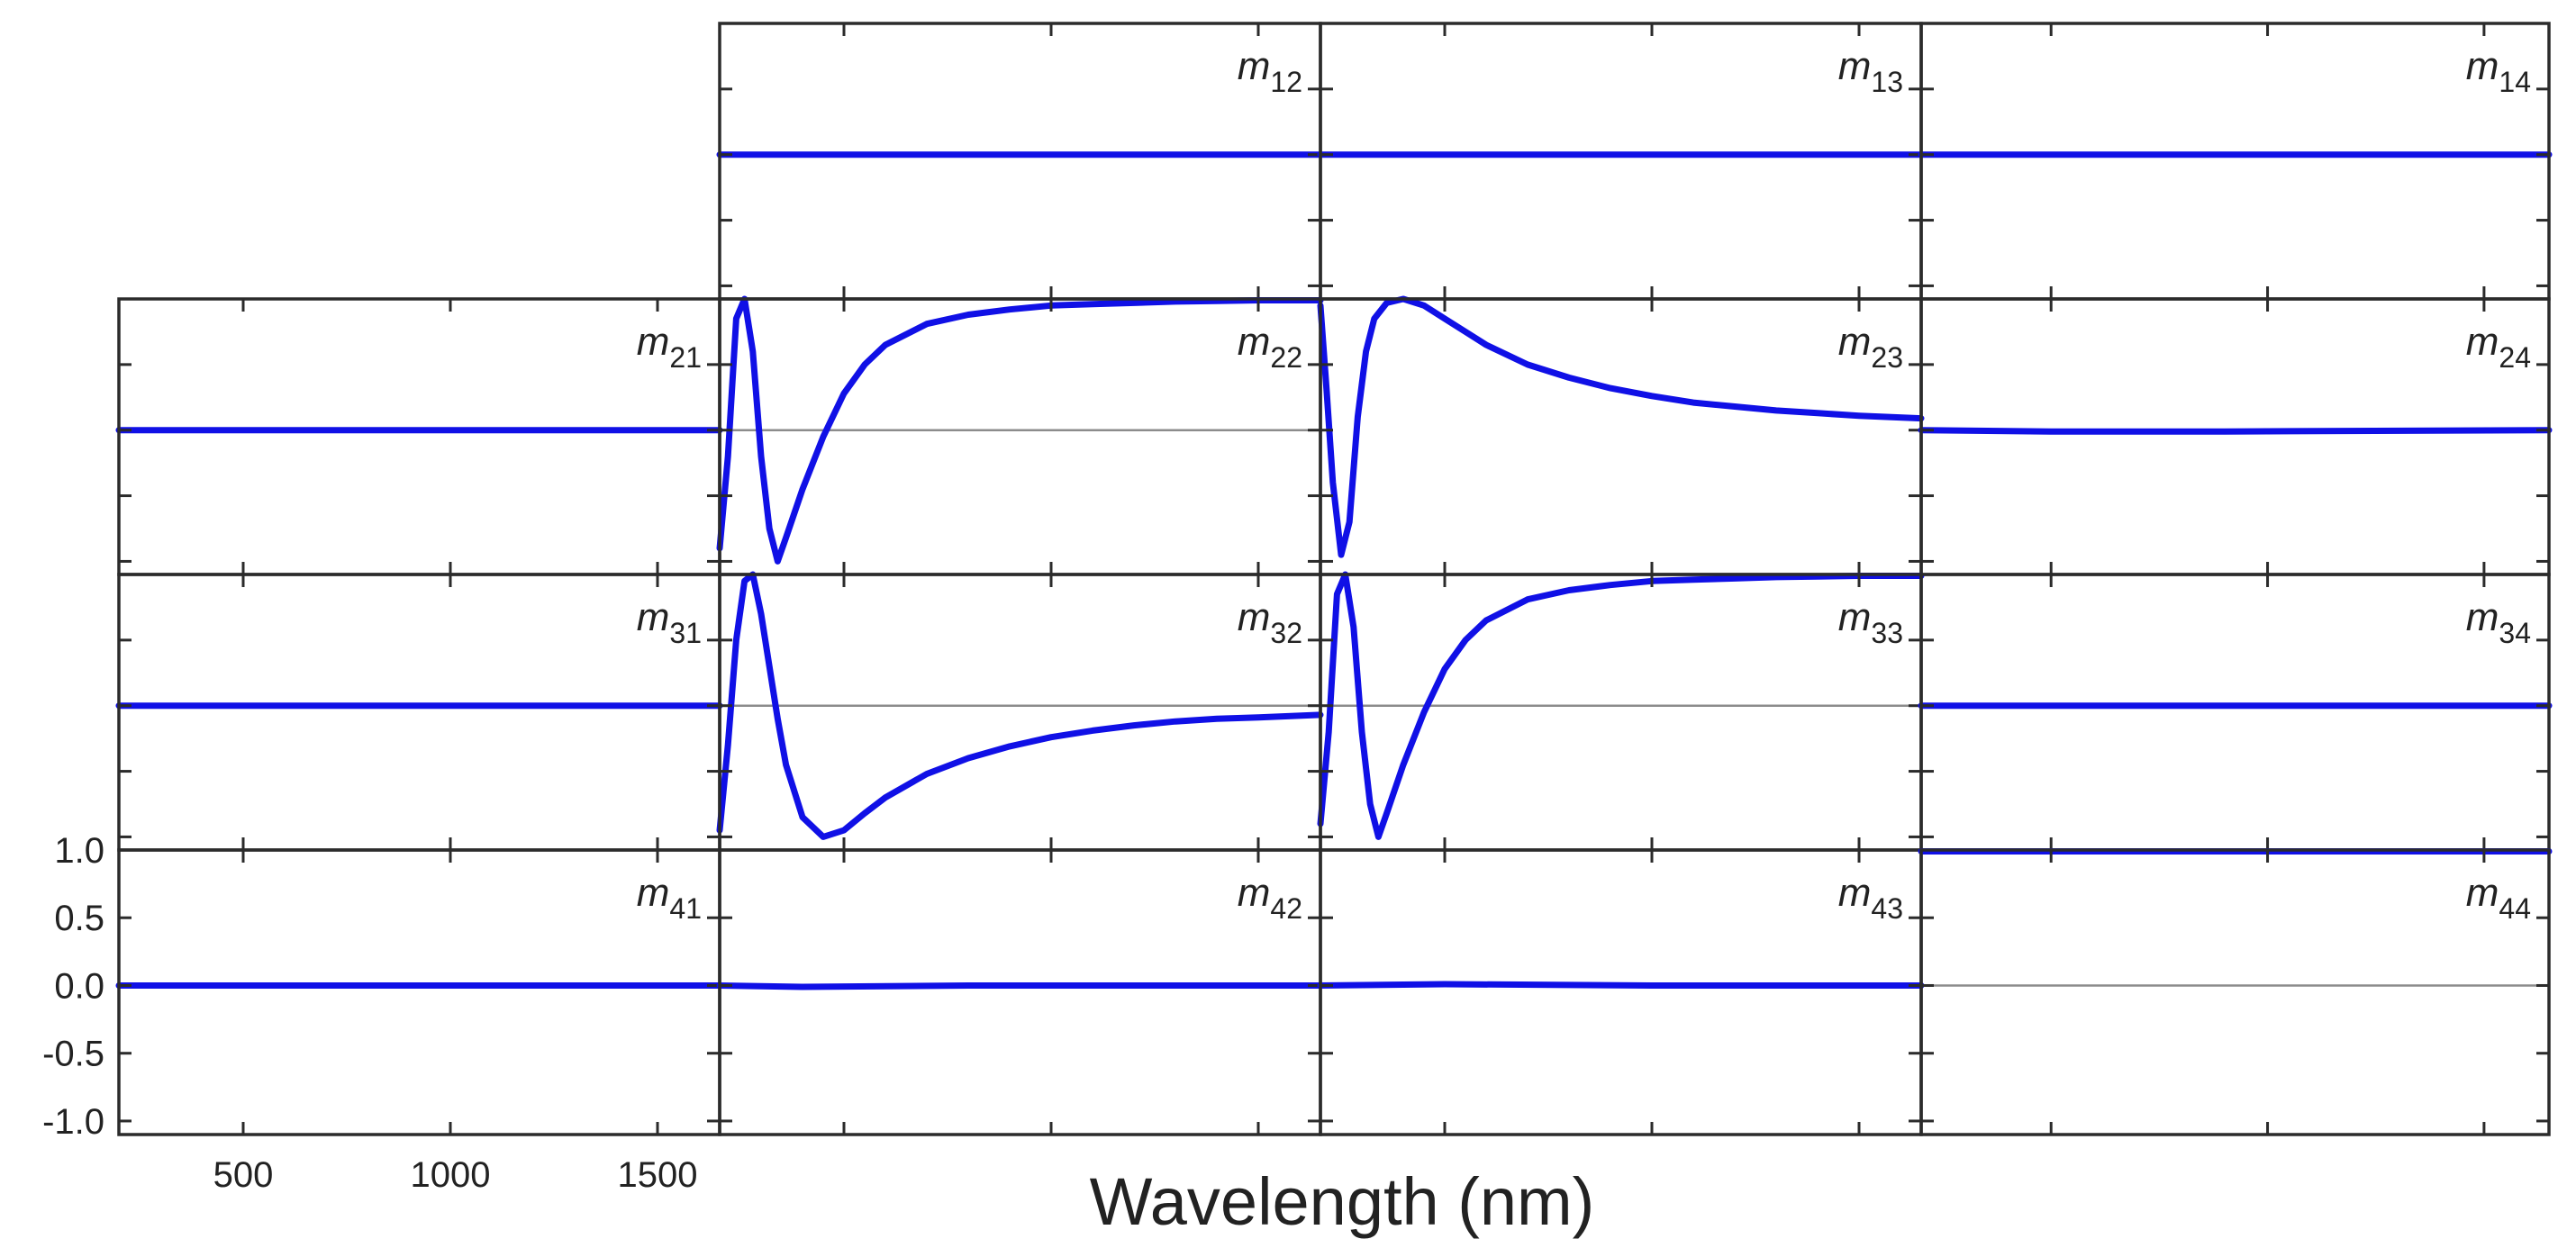 The image size is (2576, 1257). Describe the element at coordinates (1621, 426) in the screenshot. I see `series-line-m23` at that location.